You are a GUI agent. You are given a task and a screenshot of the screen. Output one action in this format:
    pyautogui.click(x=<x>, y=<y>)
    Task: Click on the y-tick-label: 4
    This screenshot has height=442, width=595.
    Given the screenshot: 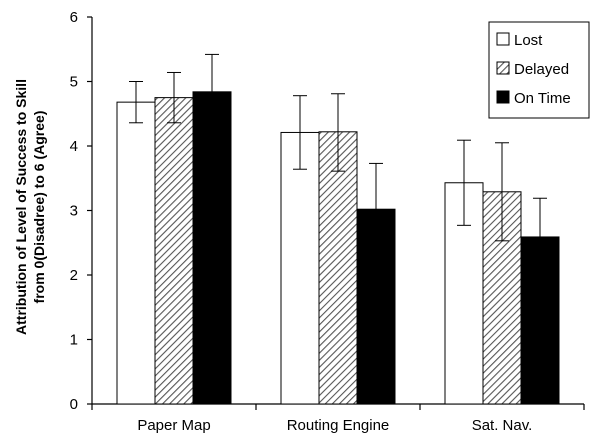 What is the action you would take?
    pyautogui.click(x=74, y=146)
    